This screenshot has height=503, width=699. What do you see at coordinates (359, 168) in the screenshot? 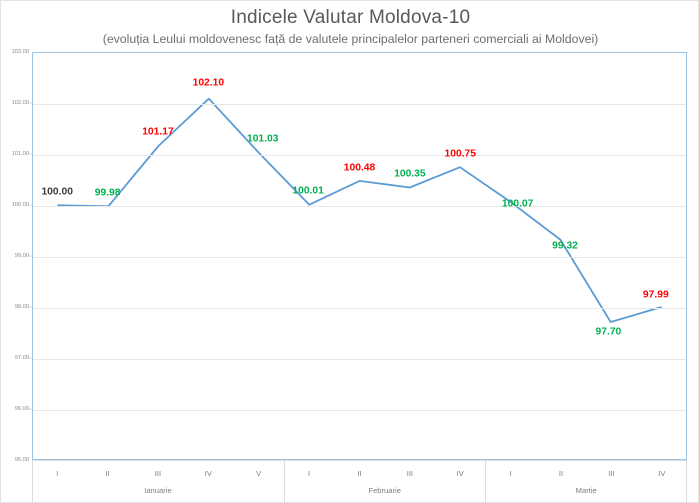
I see `data-point-label: 100.48` at bounding box center [359, 168].